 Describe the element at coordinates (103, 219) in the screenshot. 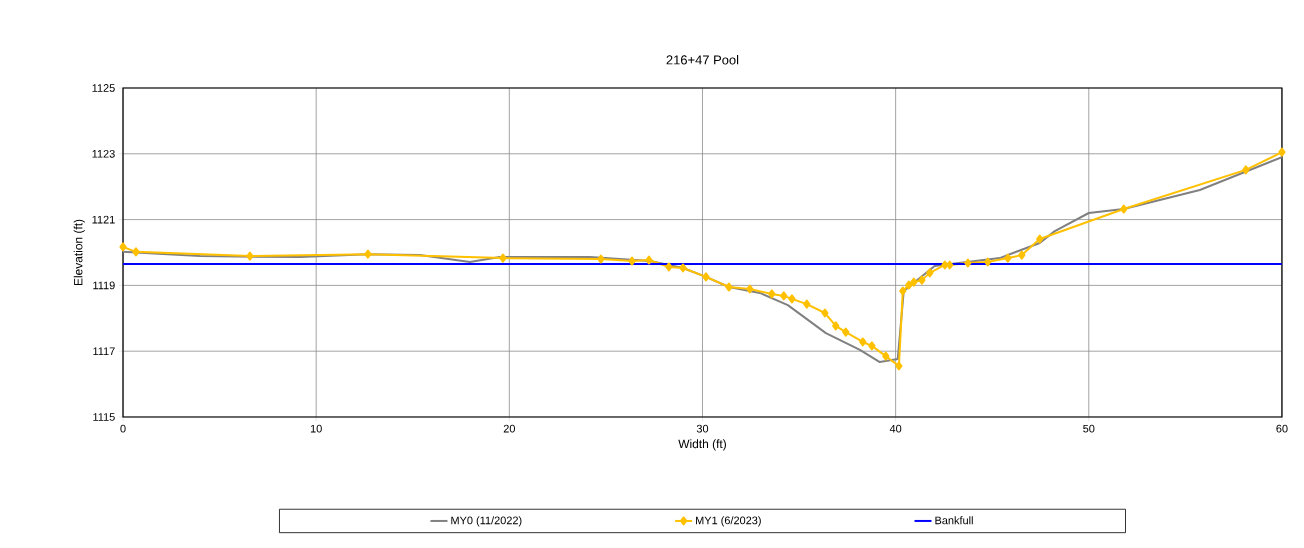

I see `y-tick-label: 1121` at that location.